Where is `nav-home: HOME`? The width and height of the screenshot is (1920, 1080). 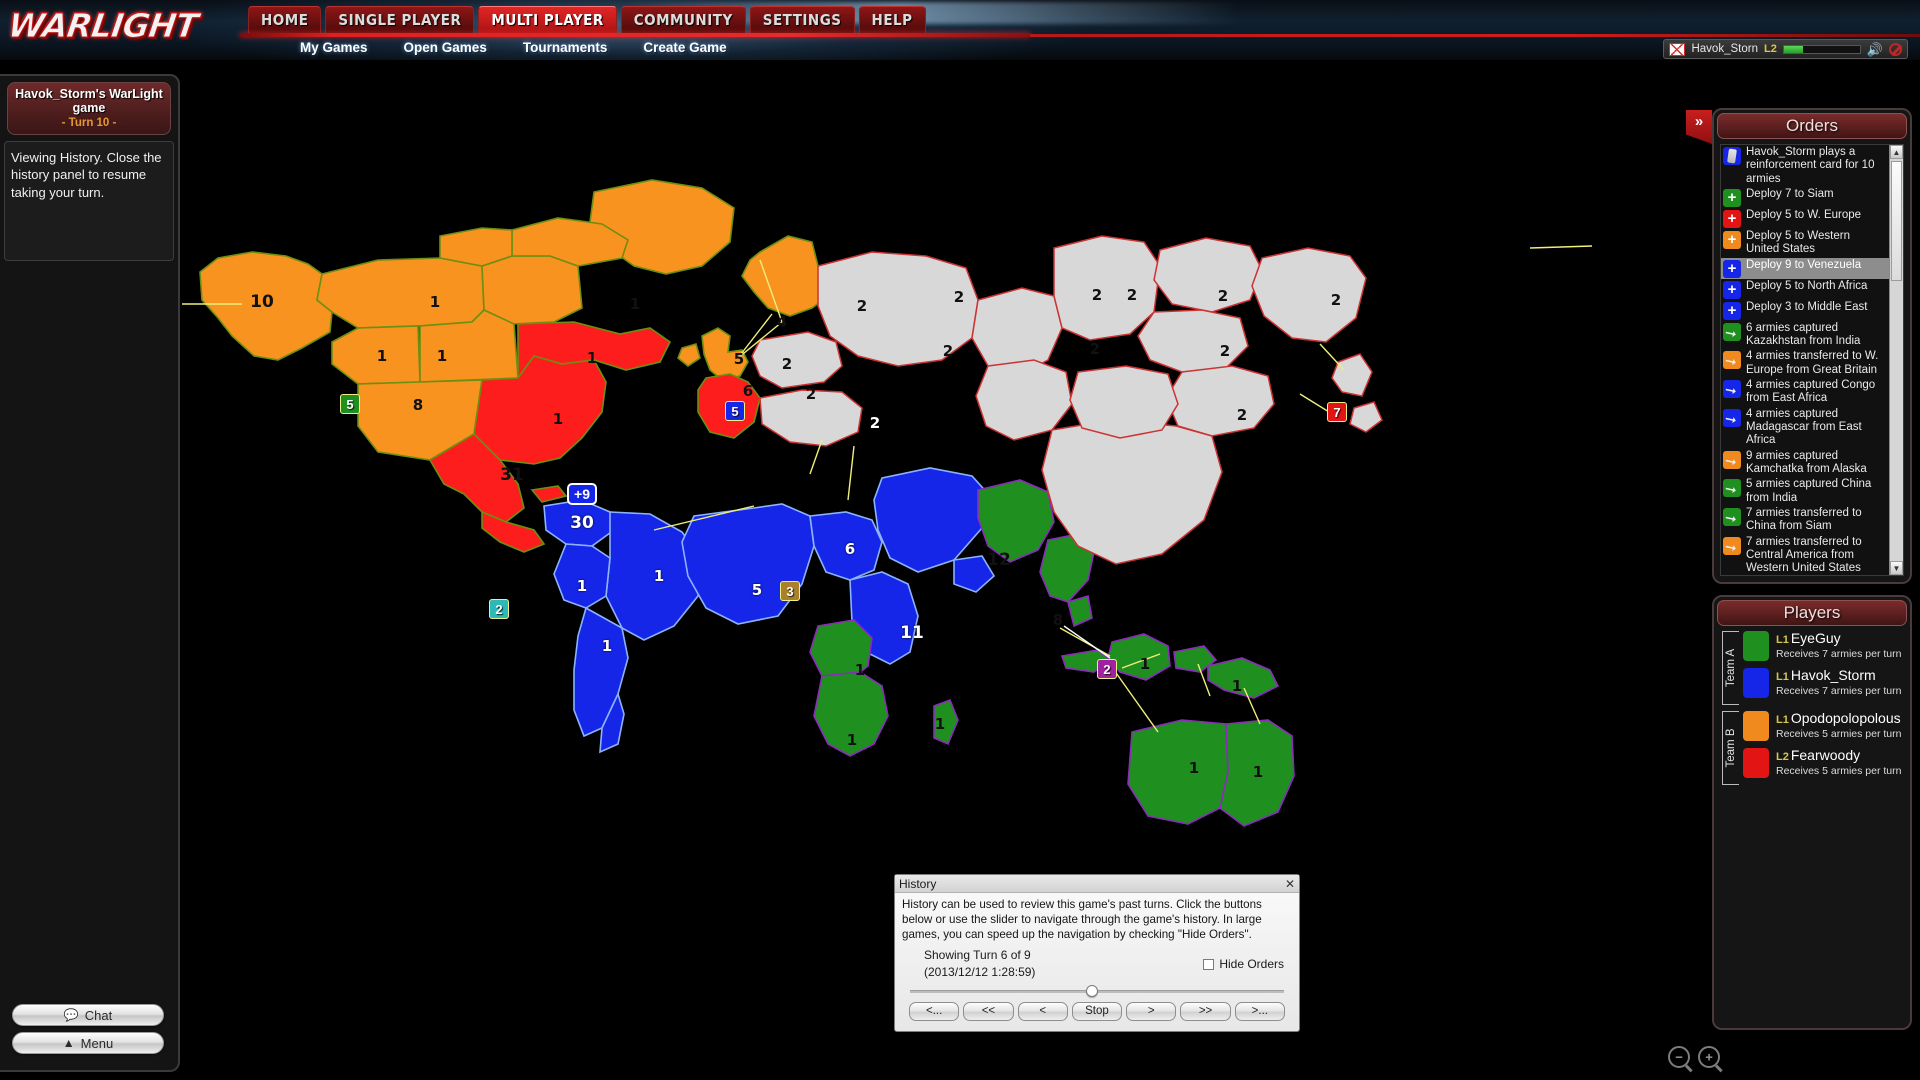
nav-home: HOME is located at coordinates (285, 19).